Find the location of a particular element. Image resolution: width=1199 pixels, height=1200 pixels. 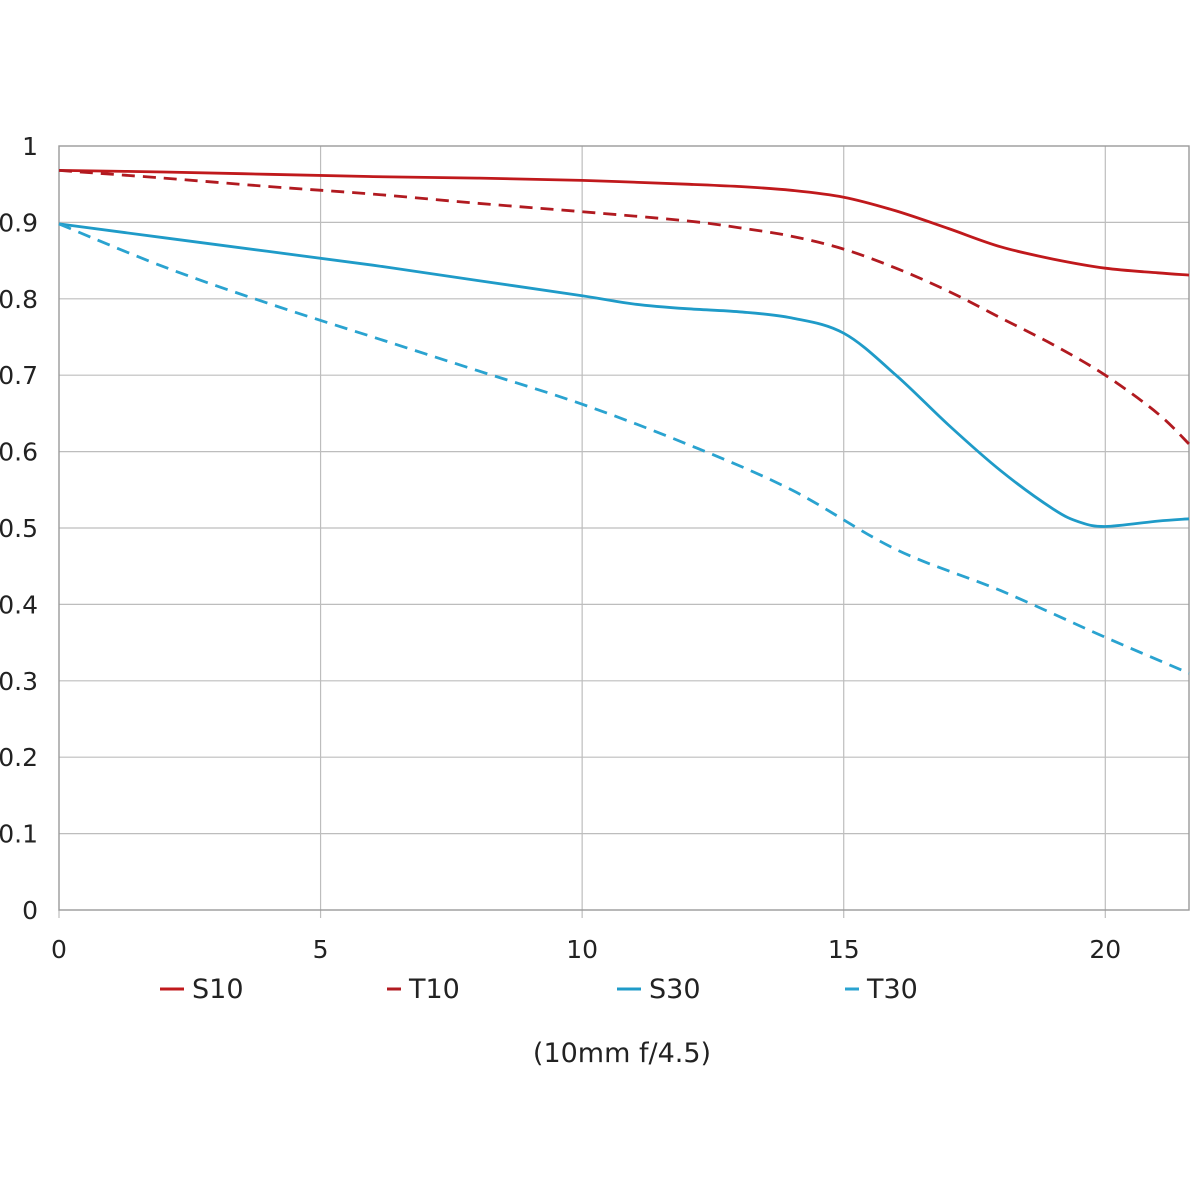

x-axis-tick-labels: 0 5 10 15 20 is located at coordinates (586, 949).